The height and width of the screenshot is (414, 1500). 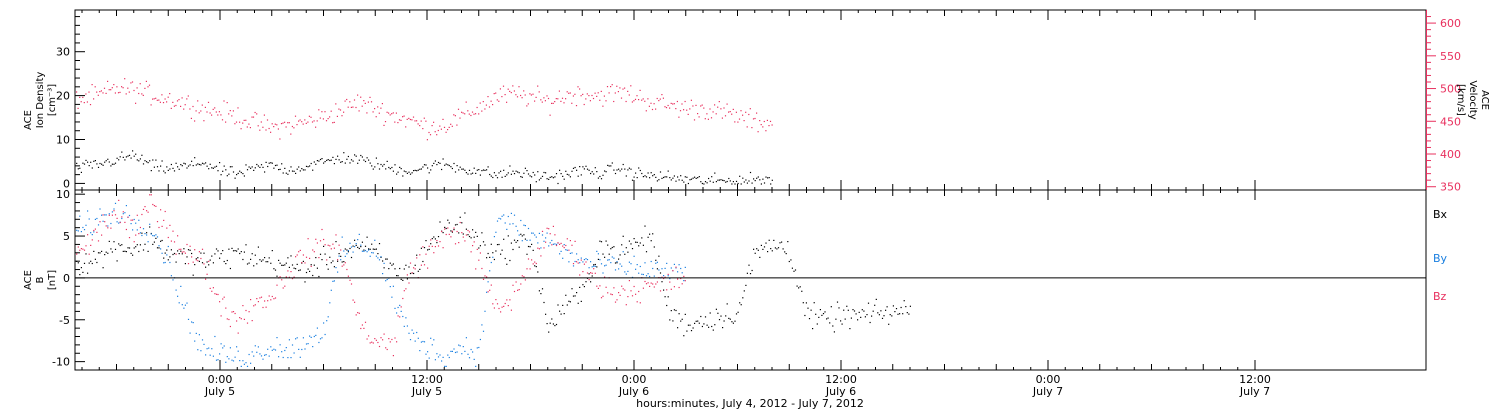 What do you see at coordinates (634, 379) in the screenshot?
I see `x-tick-time-3: 0:00` at bounding box center [634, 379].